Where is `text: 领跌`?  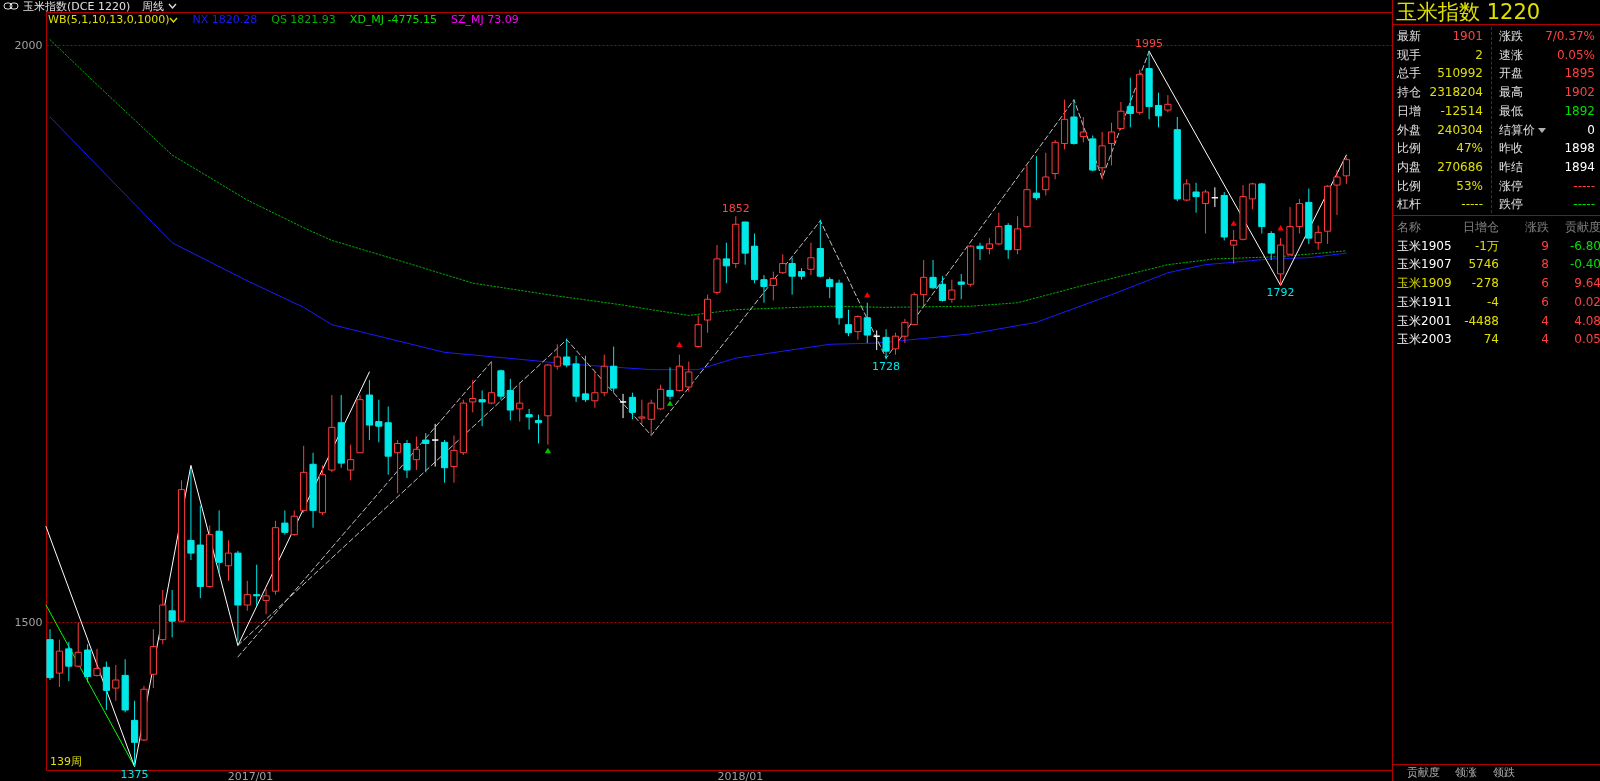
text: 领跌 is located at coordinates (1504, 772).